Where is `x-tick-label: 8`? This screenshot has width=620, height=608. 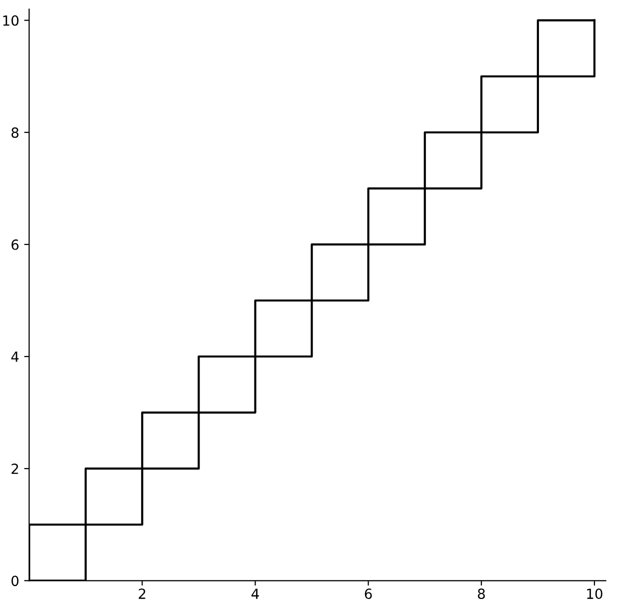
x-tick-label: 8 is located at coordinates (481, 594).